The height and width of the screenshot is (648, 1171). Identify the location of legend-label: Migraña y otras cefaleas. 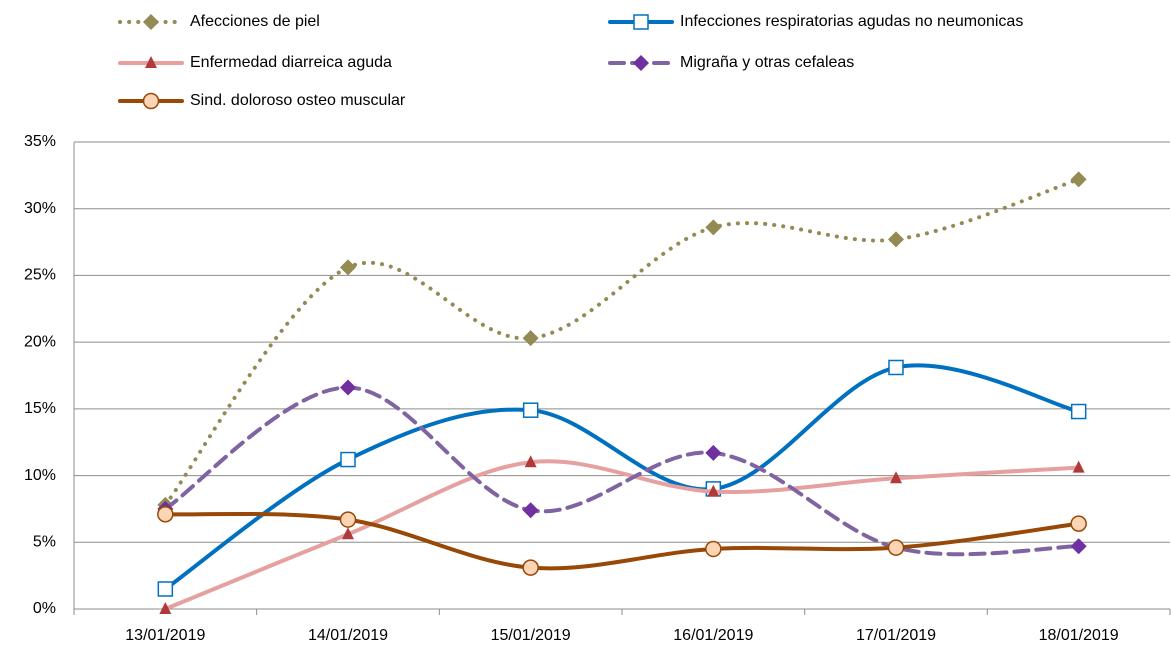
(767, 62).